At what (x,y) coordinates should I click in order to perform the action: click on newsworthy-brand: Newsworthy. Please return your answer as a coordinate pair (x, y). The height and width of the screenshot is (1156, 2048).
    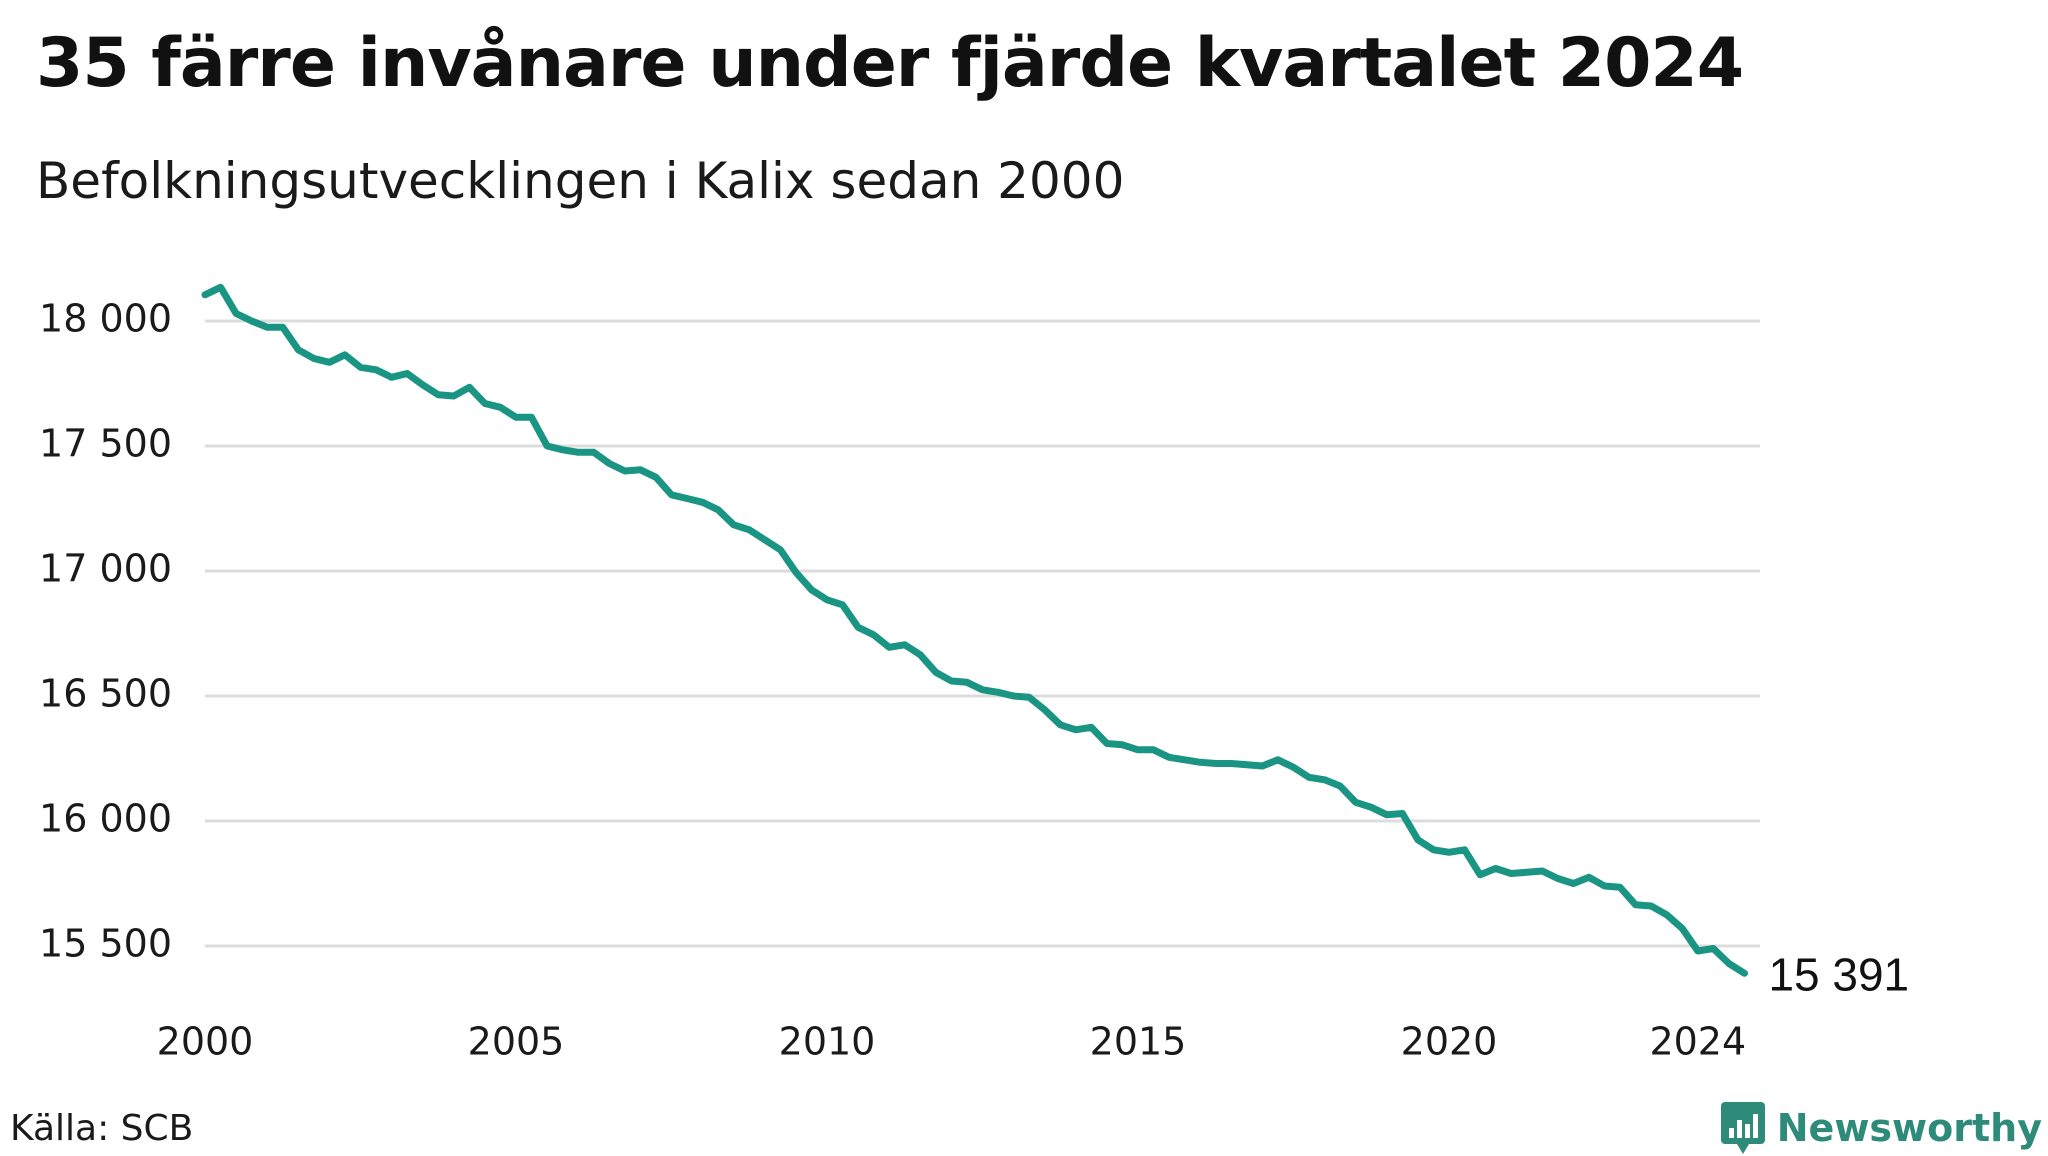
    Looking at the image, I should click on (1880, 1128).